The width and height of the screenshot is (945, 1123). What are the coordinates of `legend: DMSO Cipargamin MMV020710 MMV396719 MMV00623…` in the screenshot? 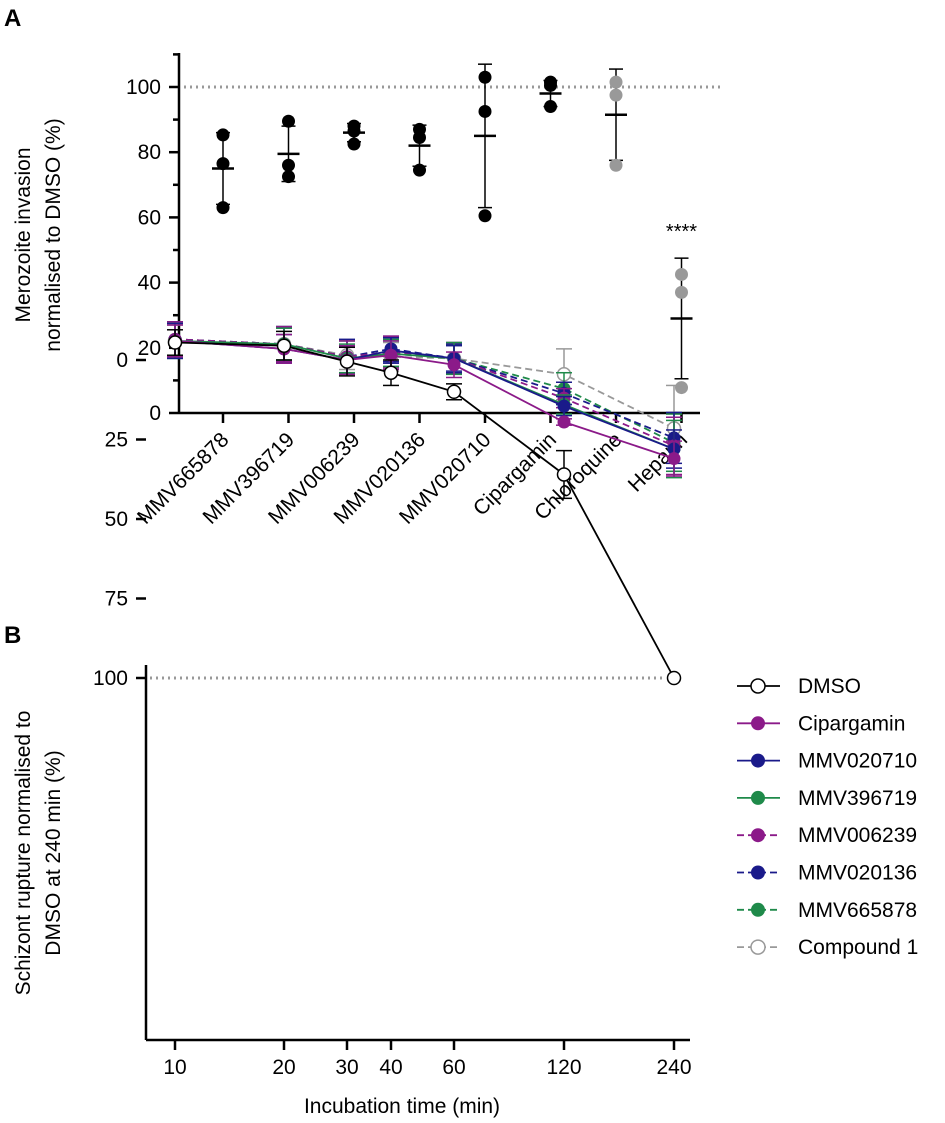 It's located at (827, 817).